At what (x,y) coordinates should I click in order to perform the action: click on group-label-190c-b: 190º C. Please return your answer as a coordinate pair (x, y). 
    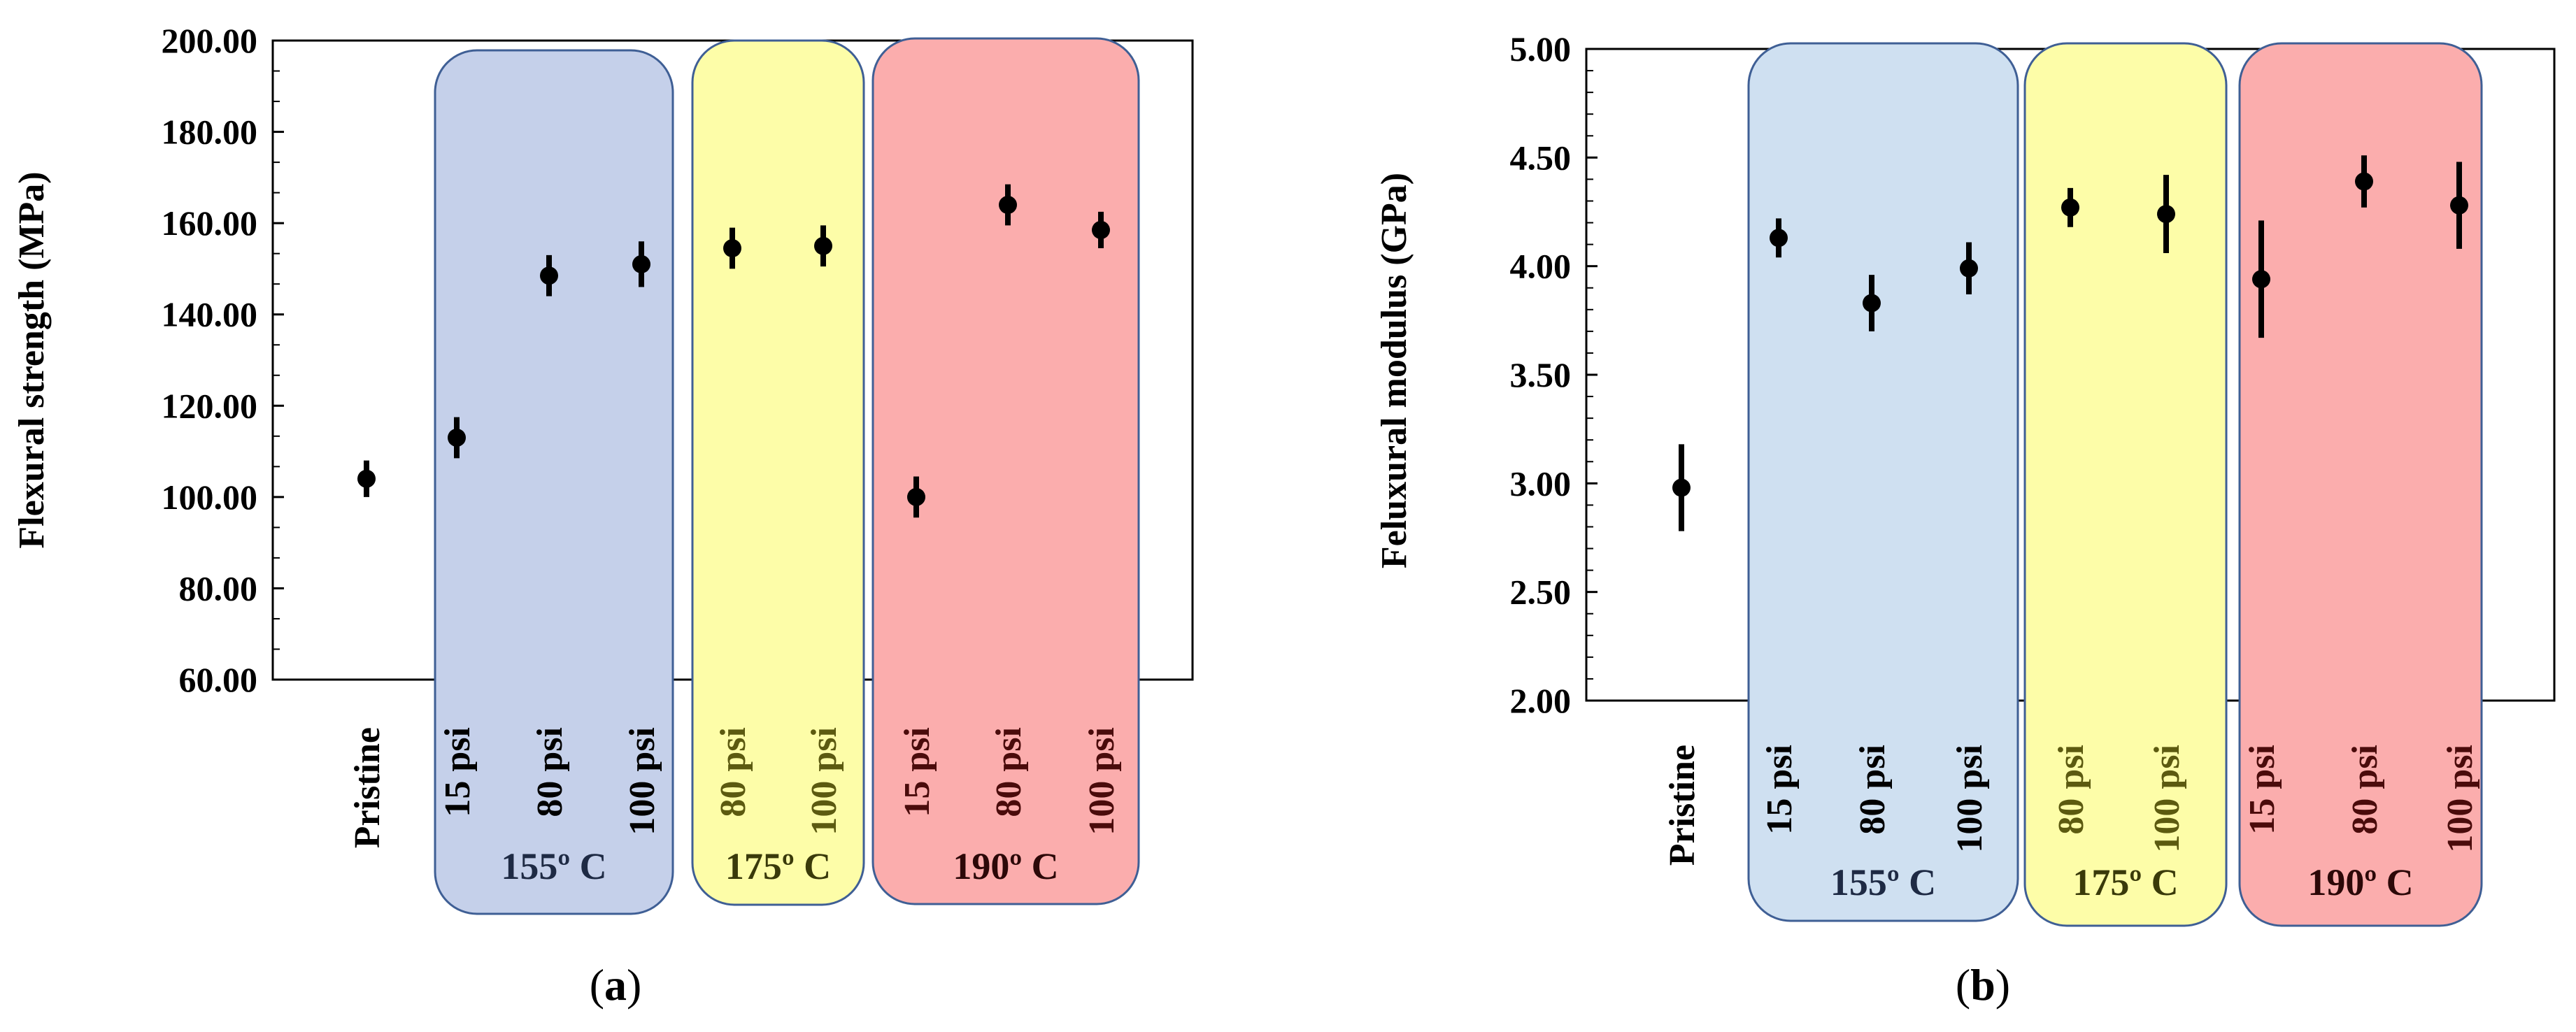
    Looking at the image, I should click on (2360, 882).